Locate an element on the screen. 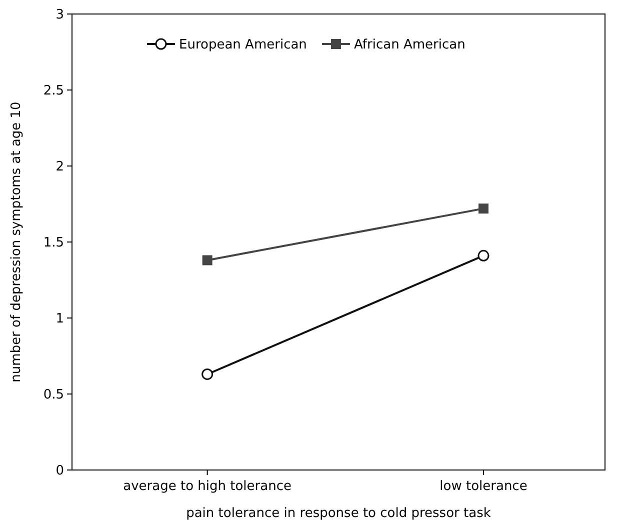 This screenshot has width=628, height=531. x-axis-title: pain tolerance in response to cold pressor task is located at coordinates (339, 513).